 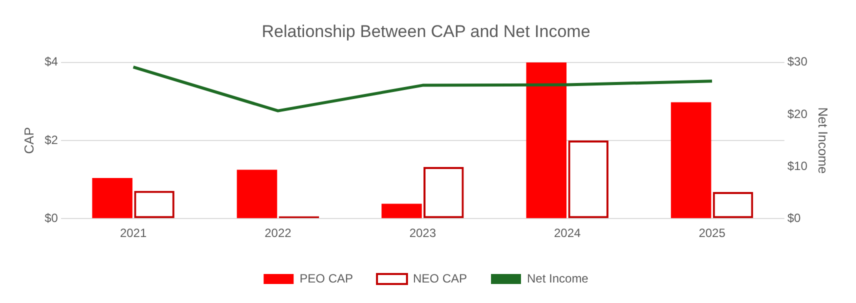 I want to click on y2-tick-label: $10, so click(x=797, y=165).